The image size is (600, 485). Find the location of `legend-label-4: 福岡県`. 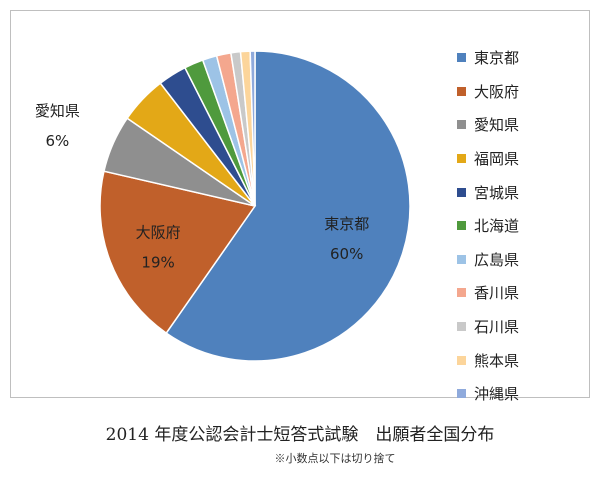

legend-label-4: 福岡県 is located at coordinates (497, 159).